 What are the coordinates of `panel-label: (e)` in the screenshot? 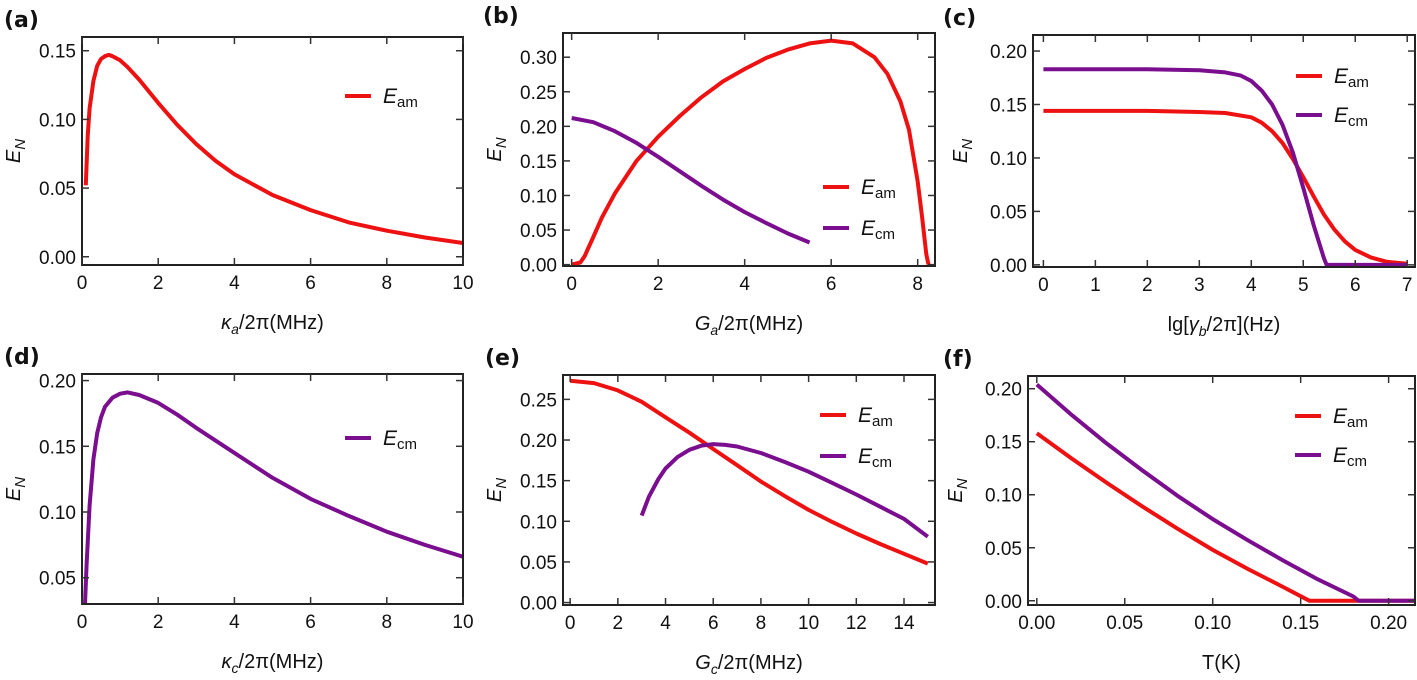 It's located at (502, 358).